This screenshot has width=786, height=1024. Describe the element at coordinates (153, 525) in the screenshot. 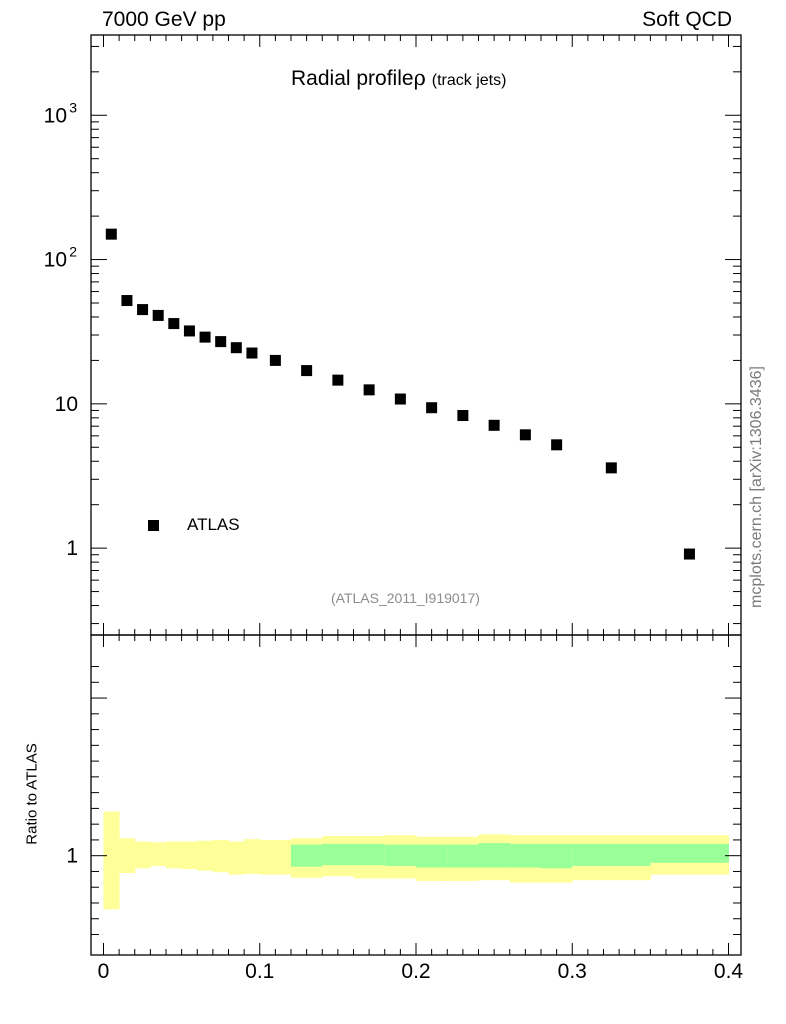

I see `legend-marker` at that location.